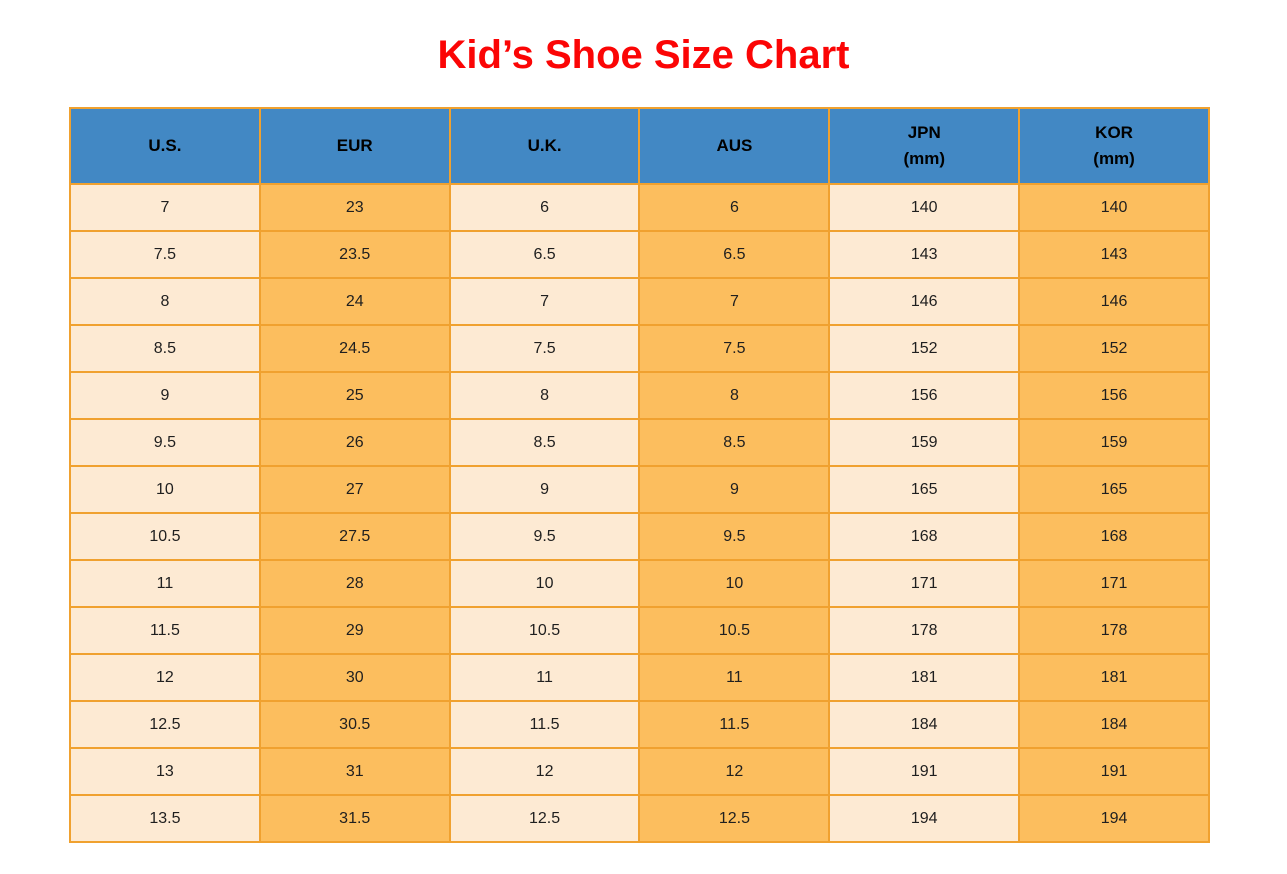 Image resolution: width=1287 pixels, height=874 pixels. I want to click on column-header-kormm: KOR (mm), so click(1114, 146).